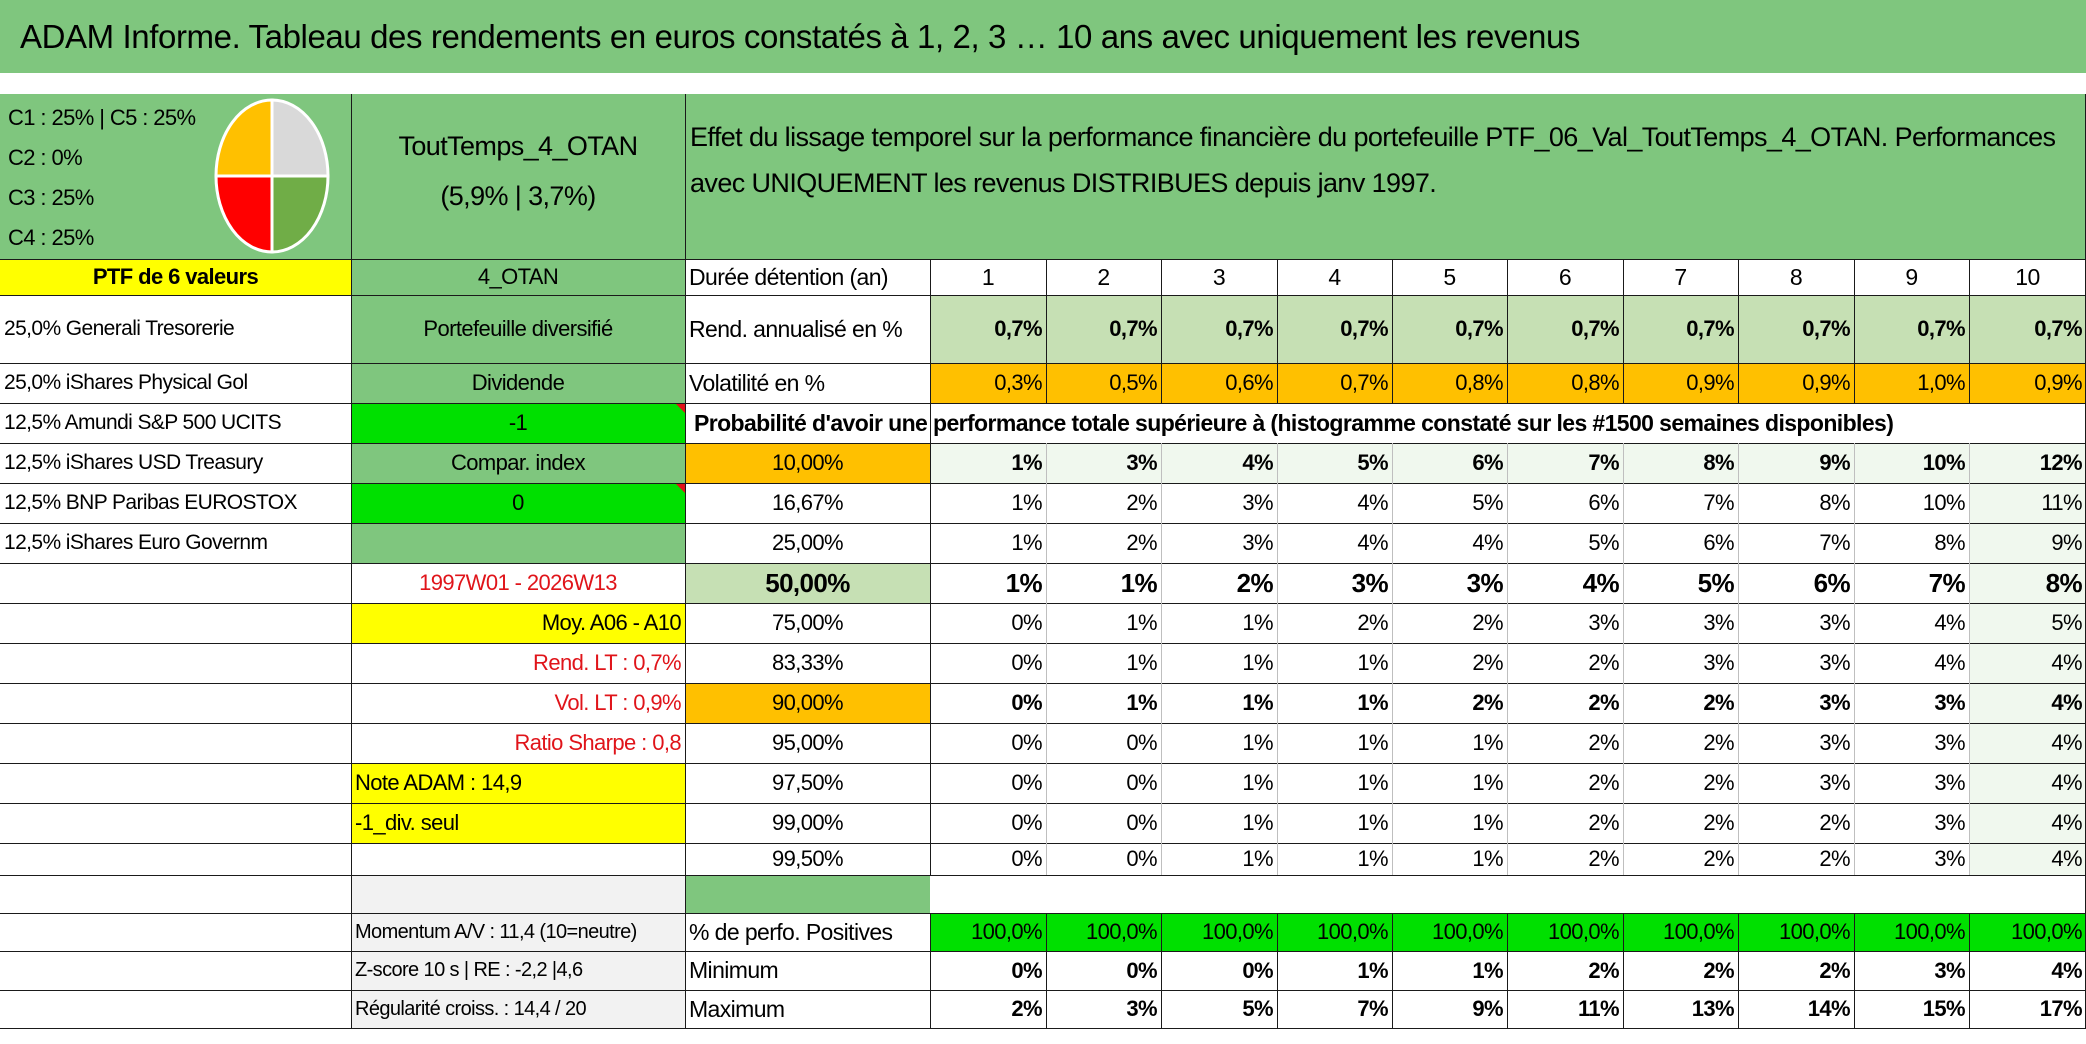 The image size is (2086, 1044). Describe the element at coordinates (126, 382) in the screenshot. I see `holding-item: 25,0% iShares Physical Gol` at that location.